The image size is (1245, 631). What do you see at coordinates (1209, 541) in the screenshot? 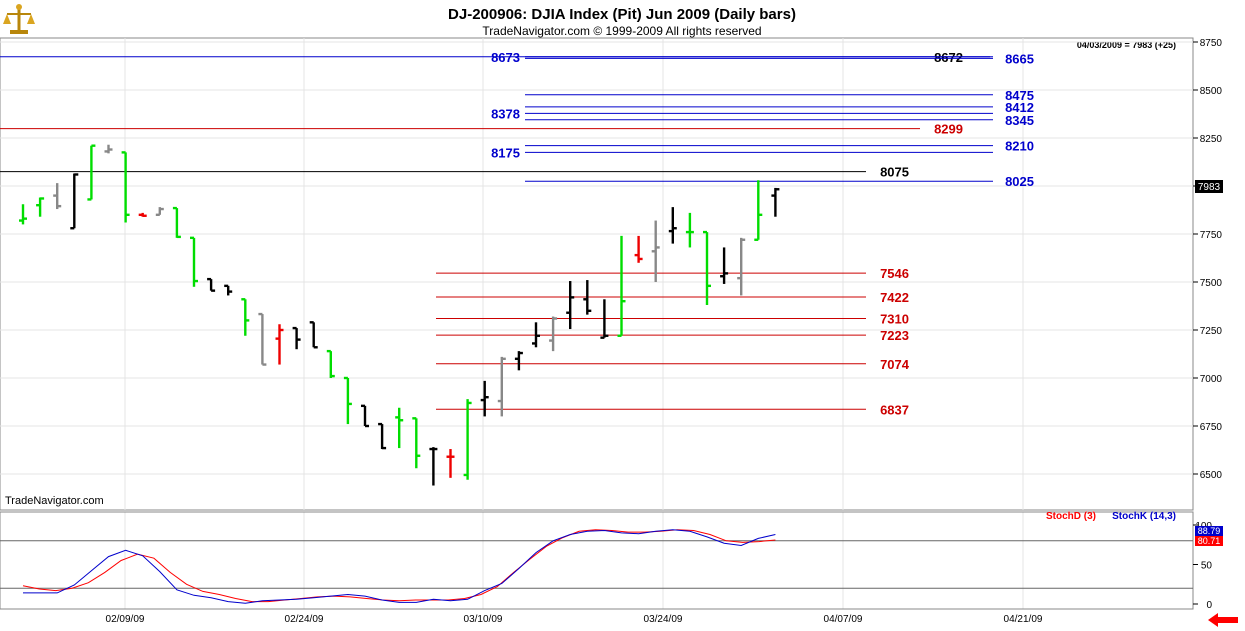
I see `stochd-value-tag: 80.71` at bounding box center [1209, 541].